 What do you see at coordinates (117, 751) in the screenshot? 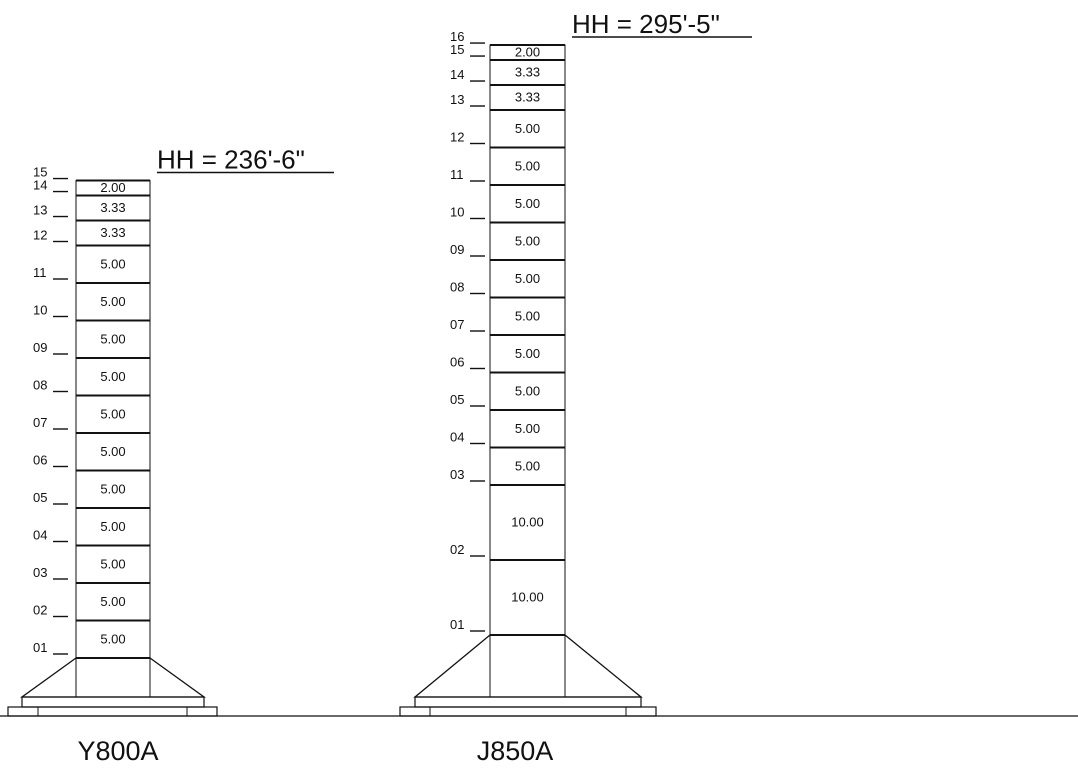
I see `tower-name: Y800A` at bounding box center [117, 751].